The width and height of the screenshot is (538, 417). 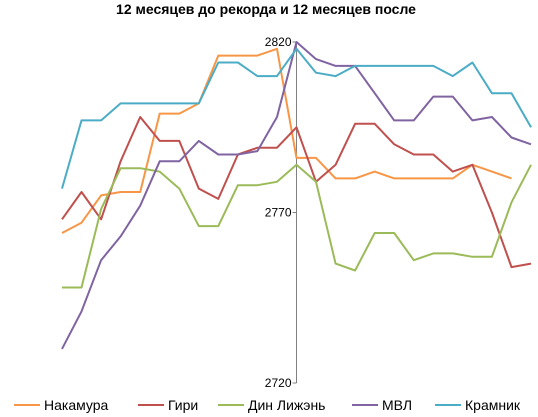 I want to click on y-tick-label: 2770, so click(x=278, y=213).